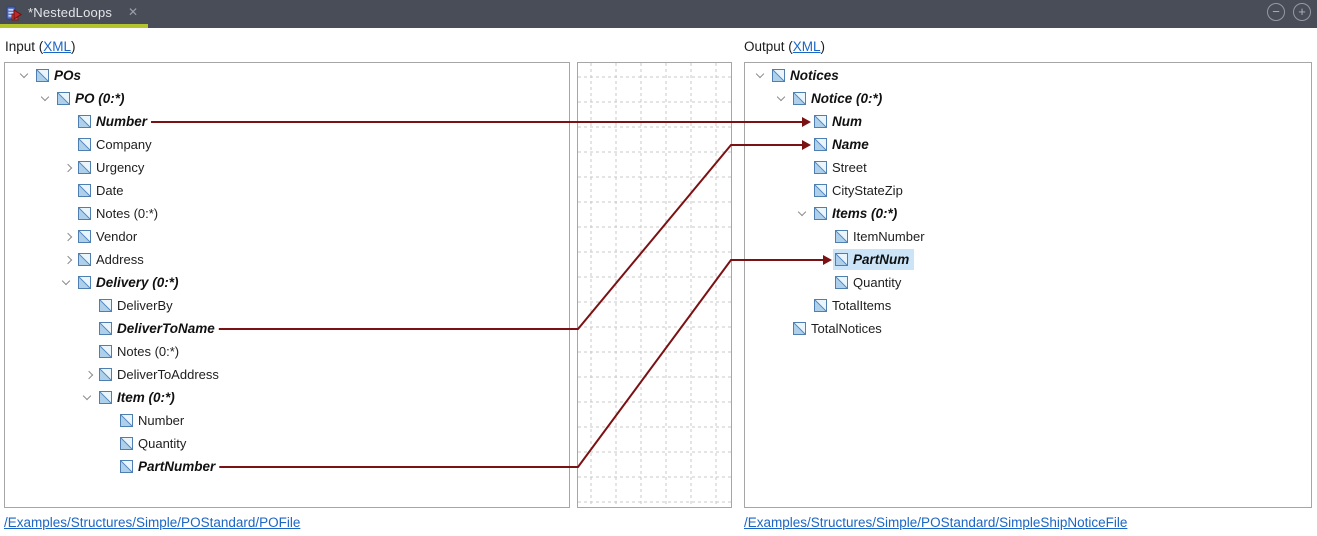  I want to click on node-content: Items (0:*), so click(857, 213).